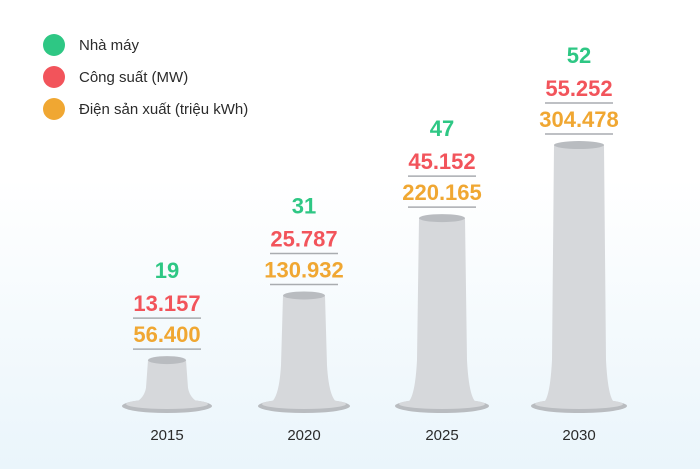  I want to click on x-tick-labels: 2015 2020 2025 2030, so click(372, 435).